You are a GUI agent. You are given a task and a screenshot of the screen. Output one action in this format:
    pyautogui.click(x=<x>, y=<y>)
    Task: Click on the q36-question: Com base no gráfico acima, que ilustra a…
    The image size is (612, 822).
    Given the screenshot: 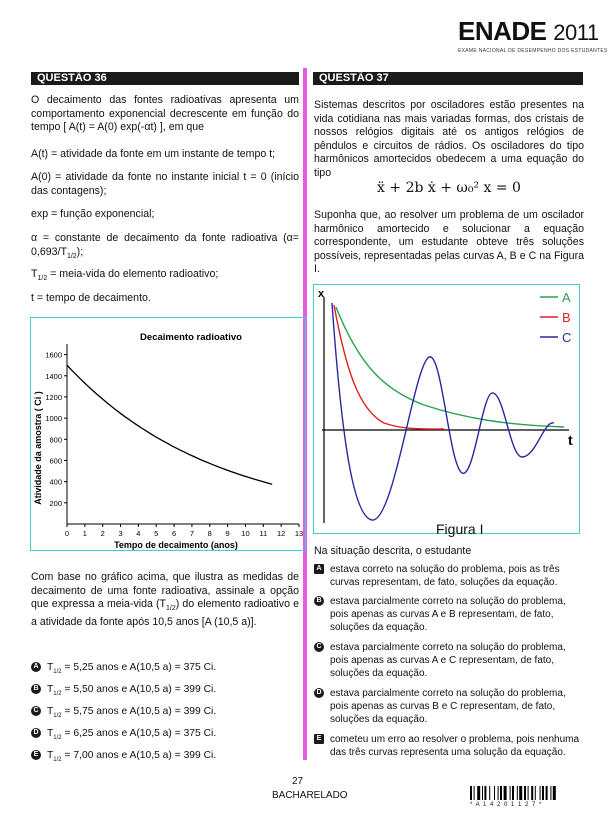 What is the action you would take?
    pyautogui.click(x=165, y=599)
    